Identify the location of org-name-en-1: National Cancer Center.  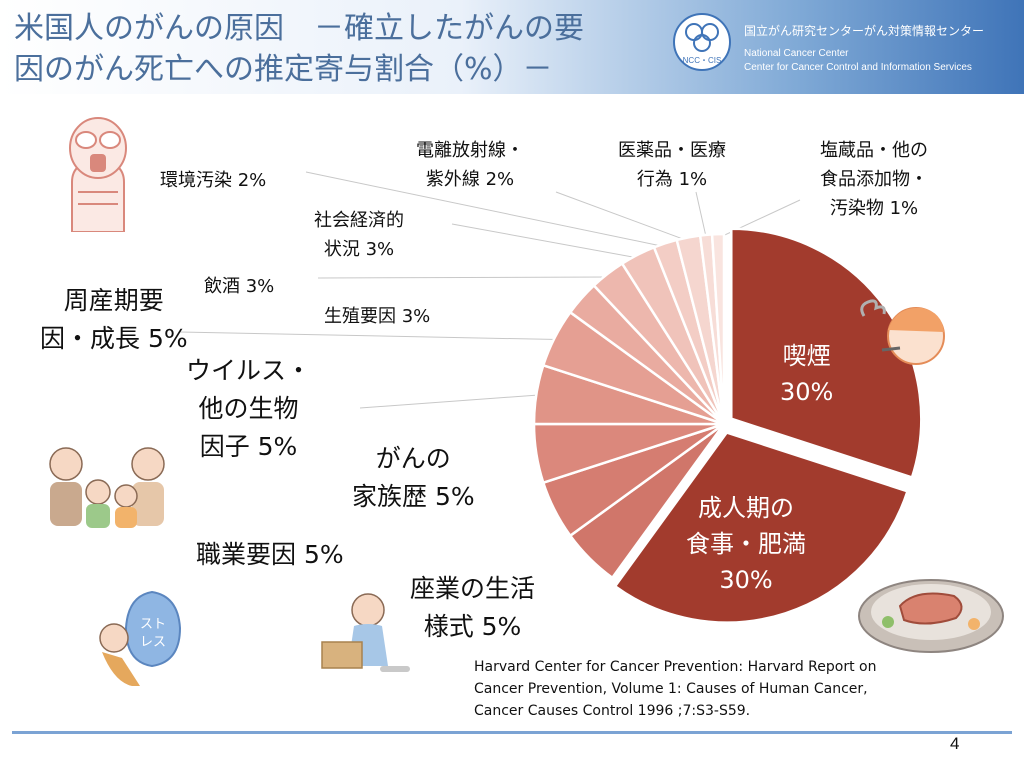
(796, 53).